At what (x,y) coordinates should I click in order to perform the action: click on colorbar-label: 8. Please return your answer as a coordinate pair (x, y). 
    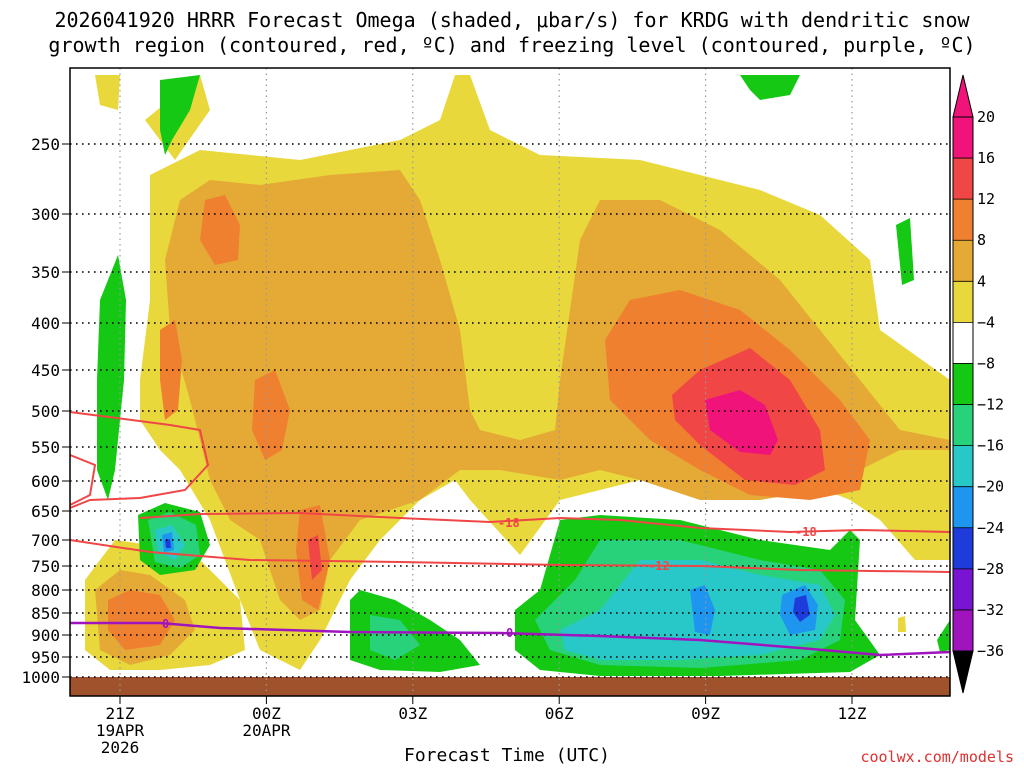
    Looking at the image, I should click on (981, 240).